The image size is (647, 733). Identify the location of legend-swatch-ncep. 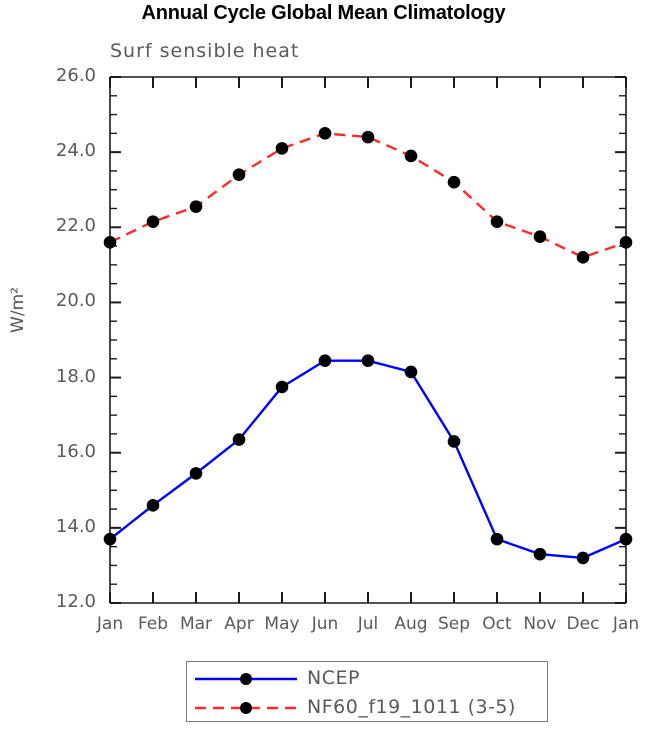
(246, 679).